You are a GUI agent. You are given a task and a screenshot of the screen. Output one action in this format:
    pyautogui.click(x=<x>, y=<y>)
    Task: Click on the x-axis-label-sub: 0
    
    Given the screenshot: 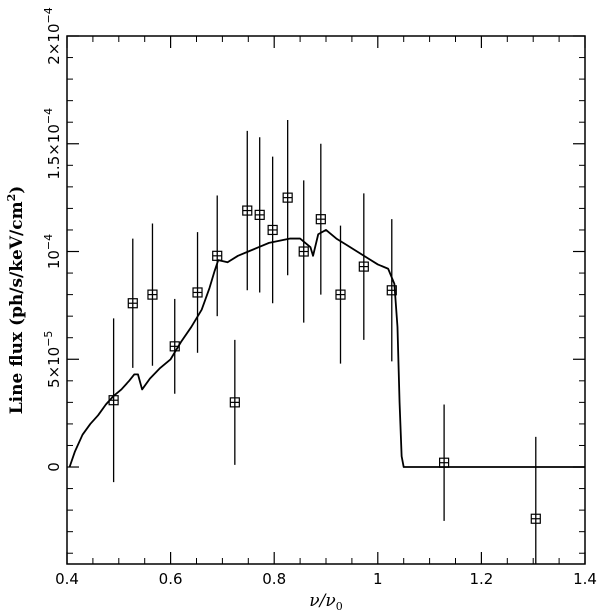 What is the action you would take?
    pyautogui.click(x=339, y=606)
    